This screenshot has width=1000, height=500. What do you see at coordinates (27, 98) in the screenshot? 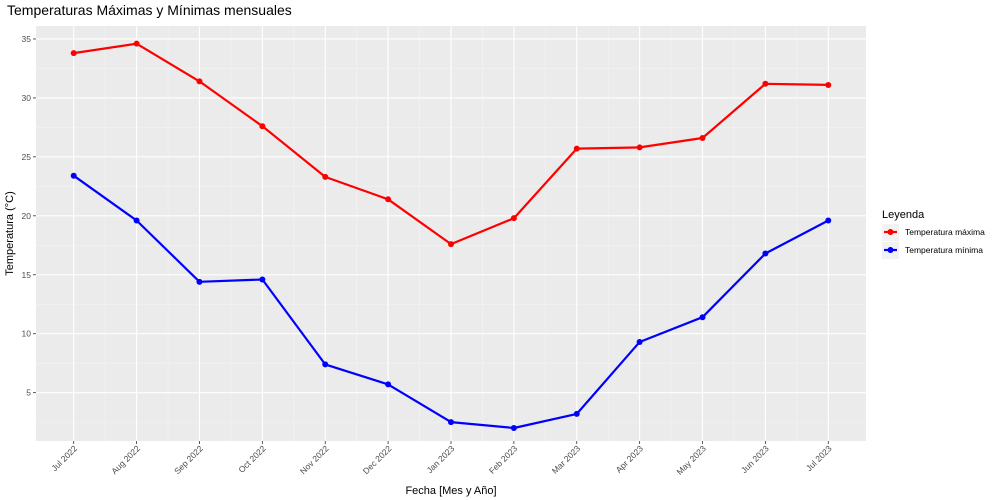
I see `y-tick-label: 30` at bounding box center [27, 98].